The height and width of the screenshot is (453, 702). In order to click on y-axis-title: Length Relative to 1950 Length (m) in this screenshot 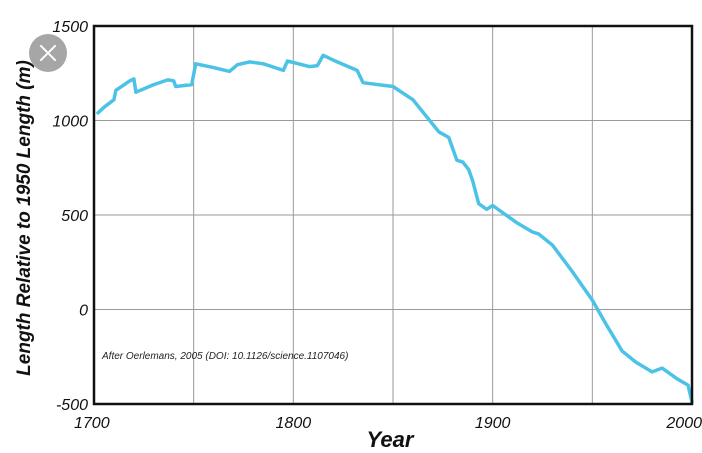, I will do `click(24, 218)`.